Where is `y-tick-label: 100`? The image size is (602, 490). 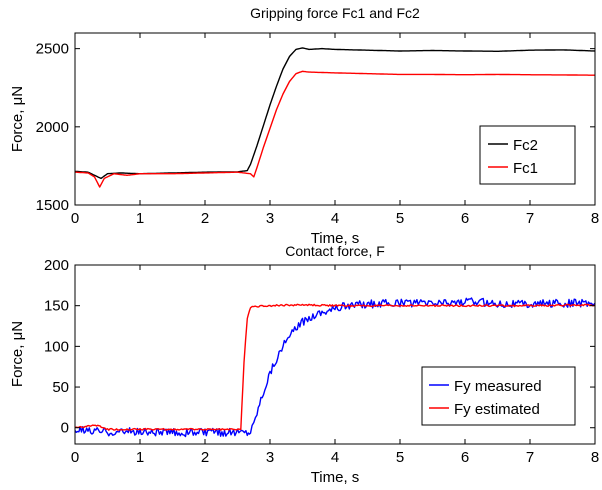 y-tick-label: 100 is located at coordinates (56, 346).